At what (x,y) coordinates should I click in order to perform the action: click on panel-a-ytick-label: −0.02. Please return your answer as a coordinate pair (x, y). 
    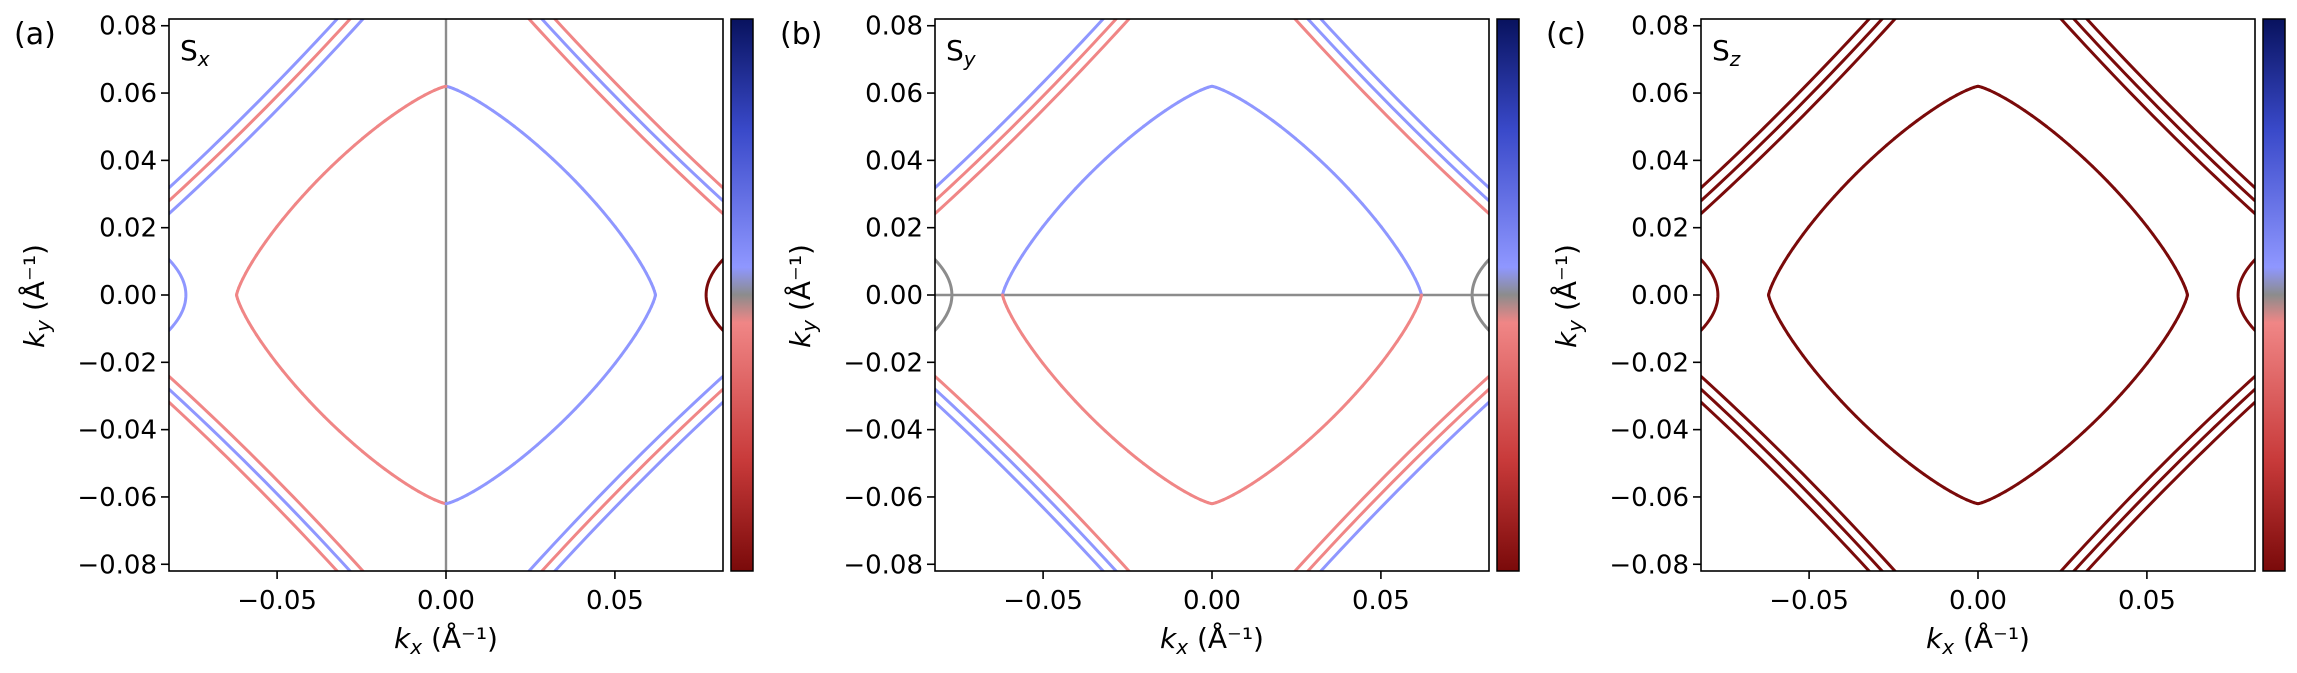
    Looking at the image, I should click on (117, 363).